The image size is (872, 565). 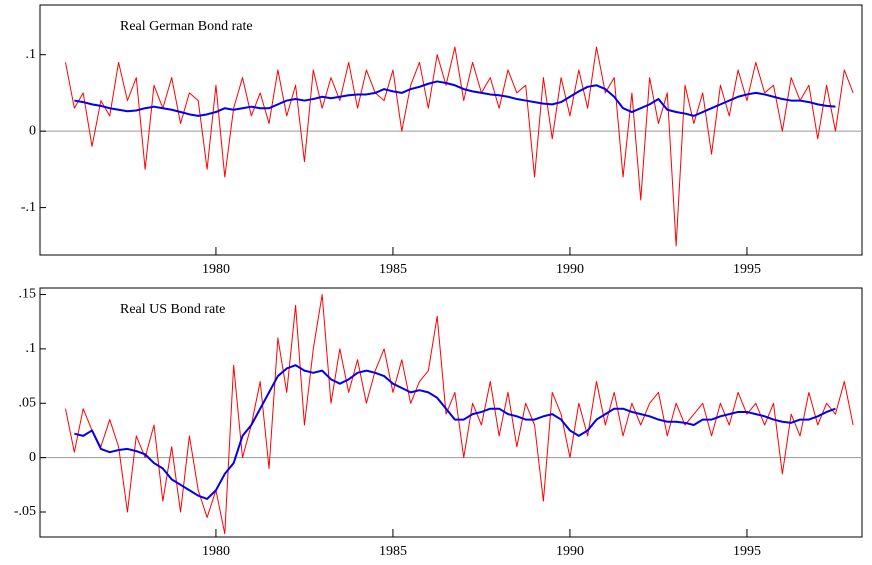 I want to click on series-line, so click(x=455, y=98).